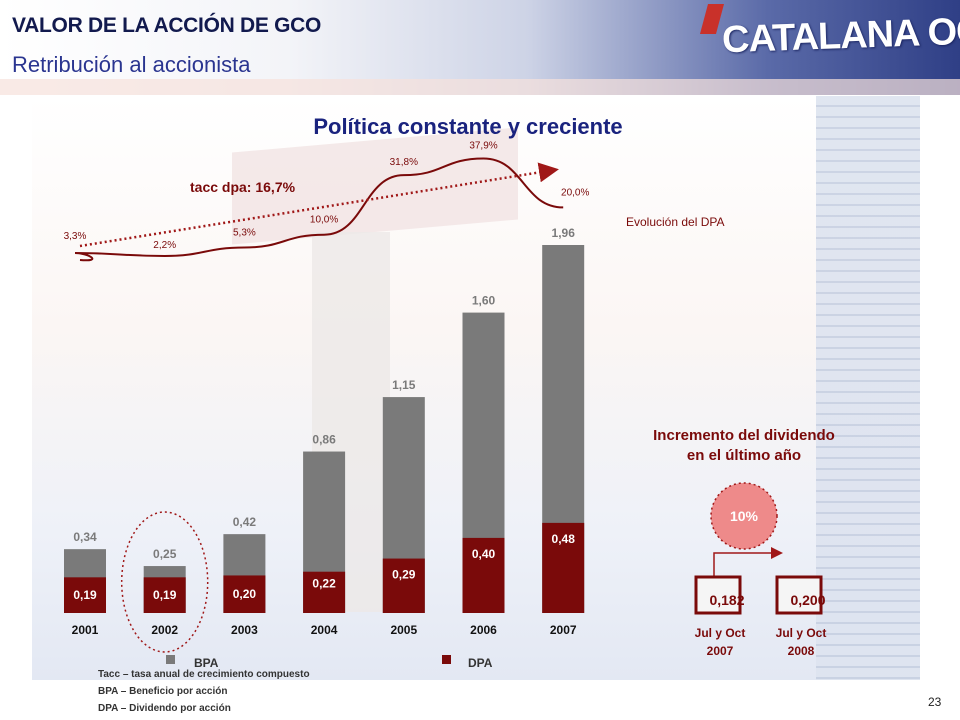  Describe the element at coordinates (484, 301) in the screenshot. I see `bpa-label-2006: 1,60` at that location.